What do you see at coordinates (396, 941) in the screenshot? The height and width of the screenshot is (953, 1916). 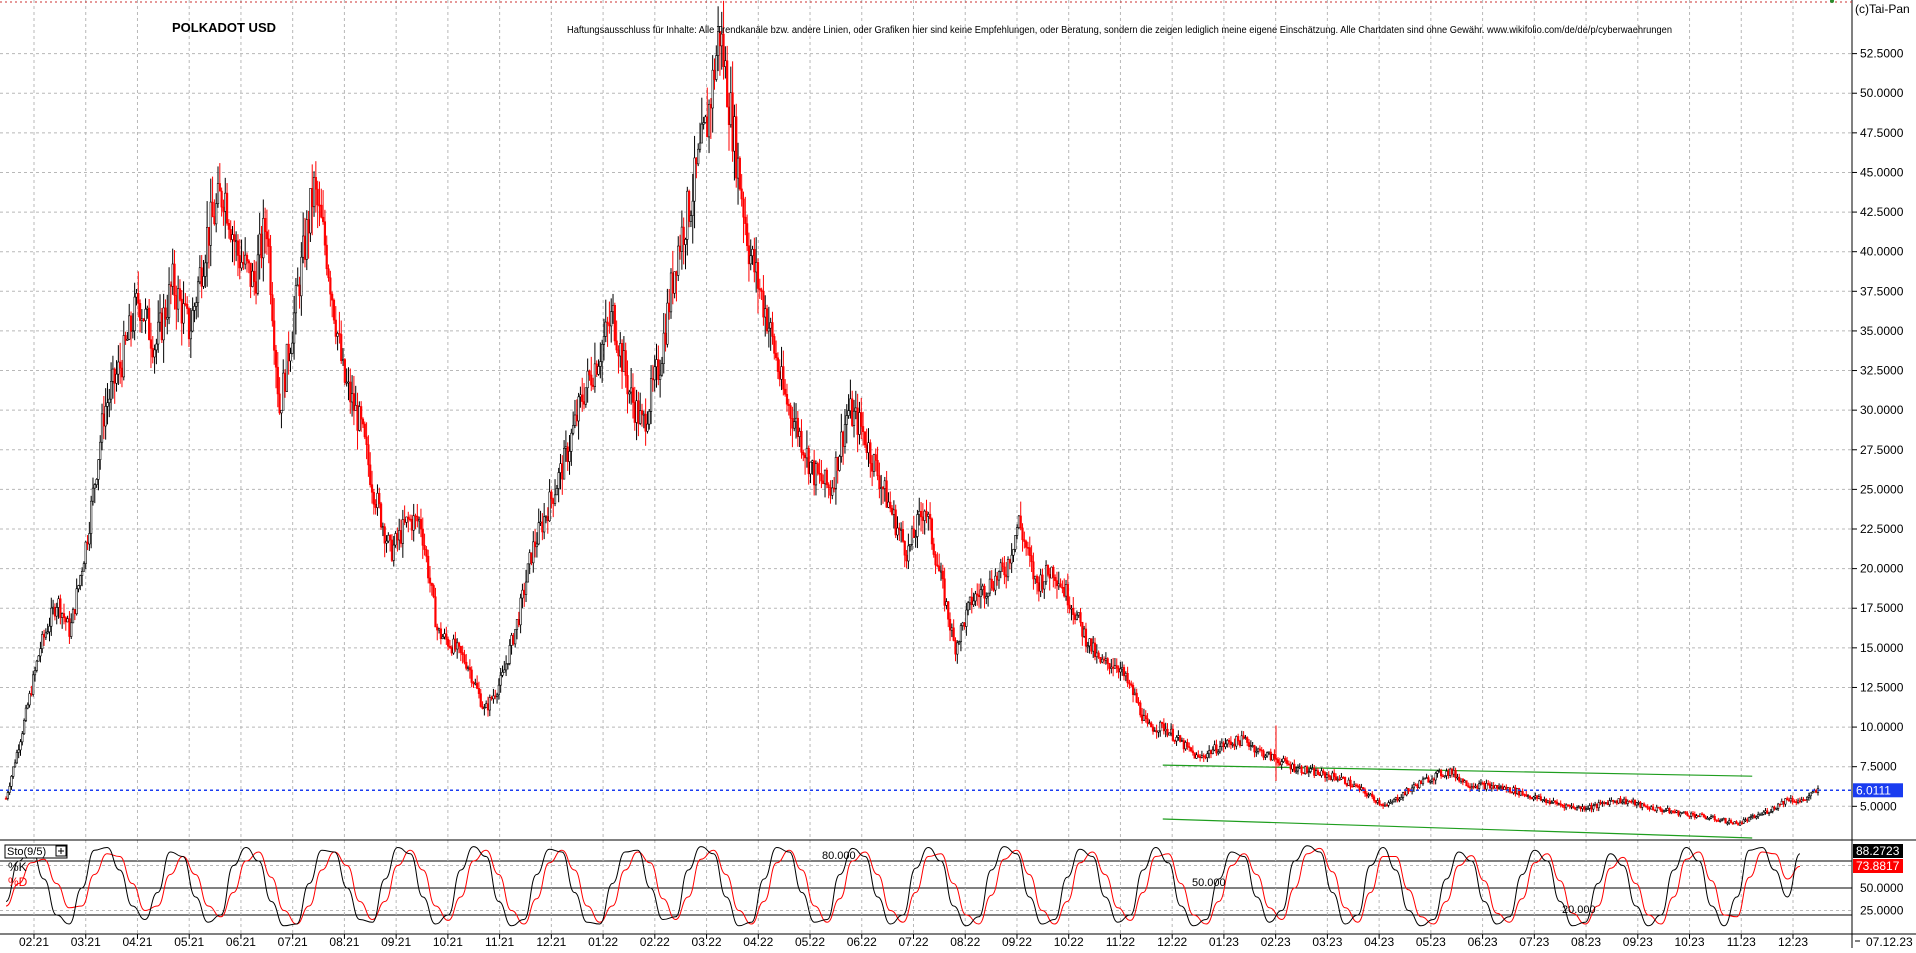 I see `x-tick-label: 09.21` at bounding box center [396, 941].